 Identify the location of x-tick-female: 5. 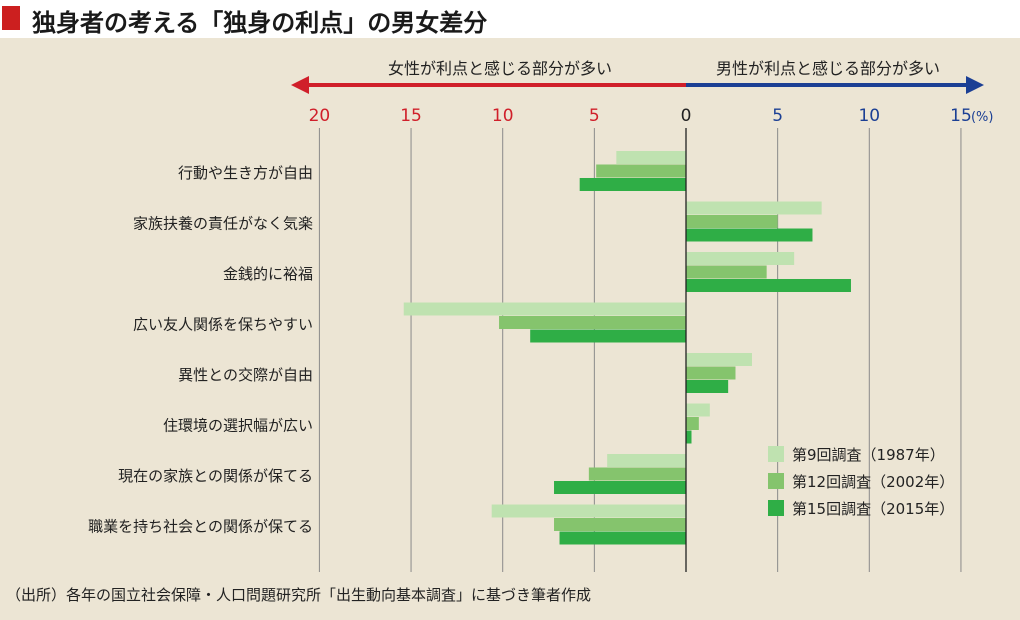
(594, 116).